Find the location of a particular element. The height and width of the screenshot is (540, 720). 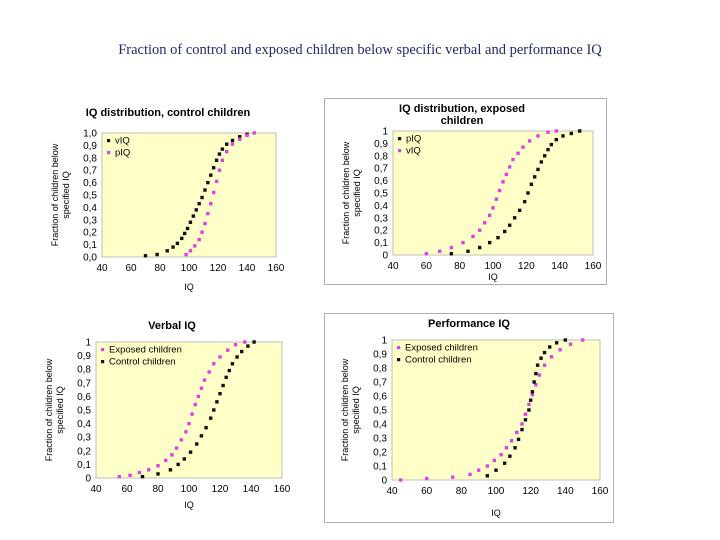

legend-label: pIQ is located at coordinates (122, 153).